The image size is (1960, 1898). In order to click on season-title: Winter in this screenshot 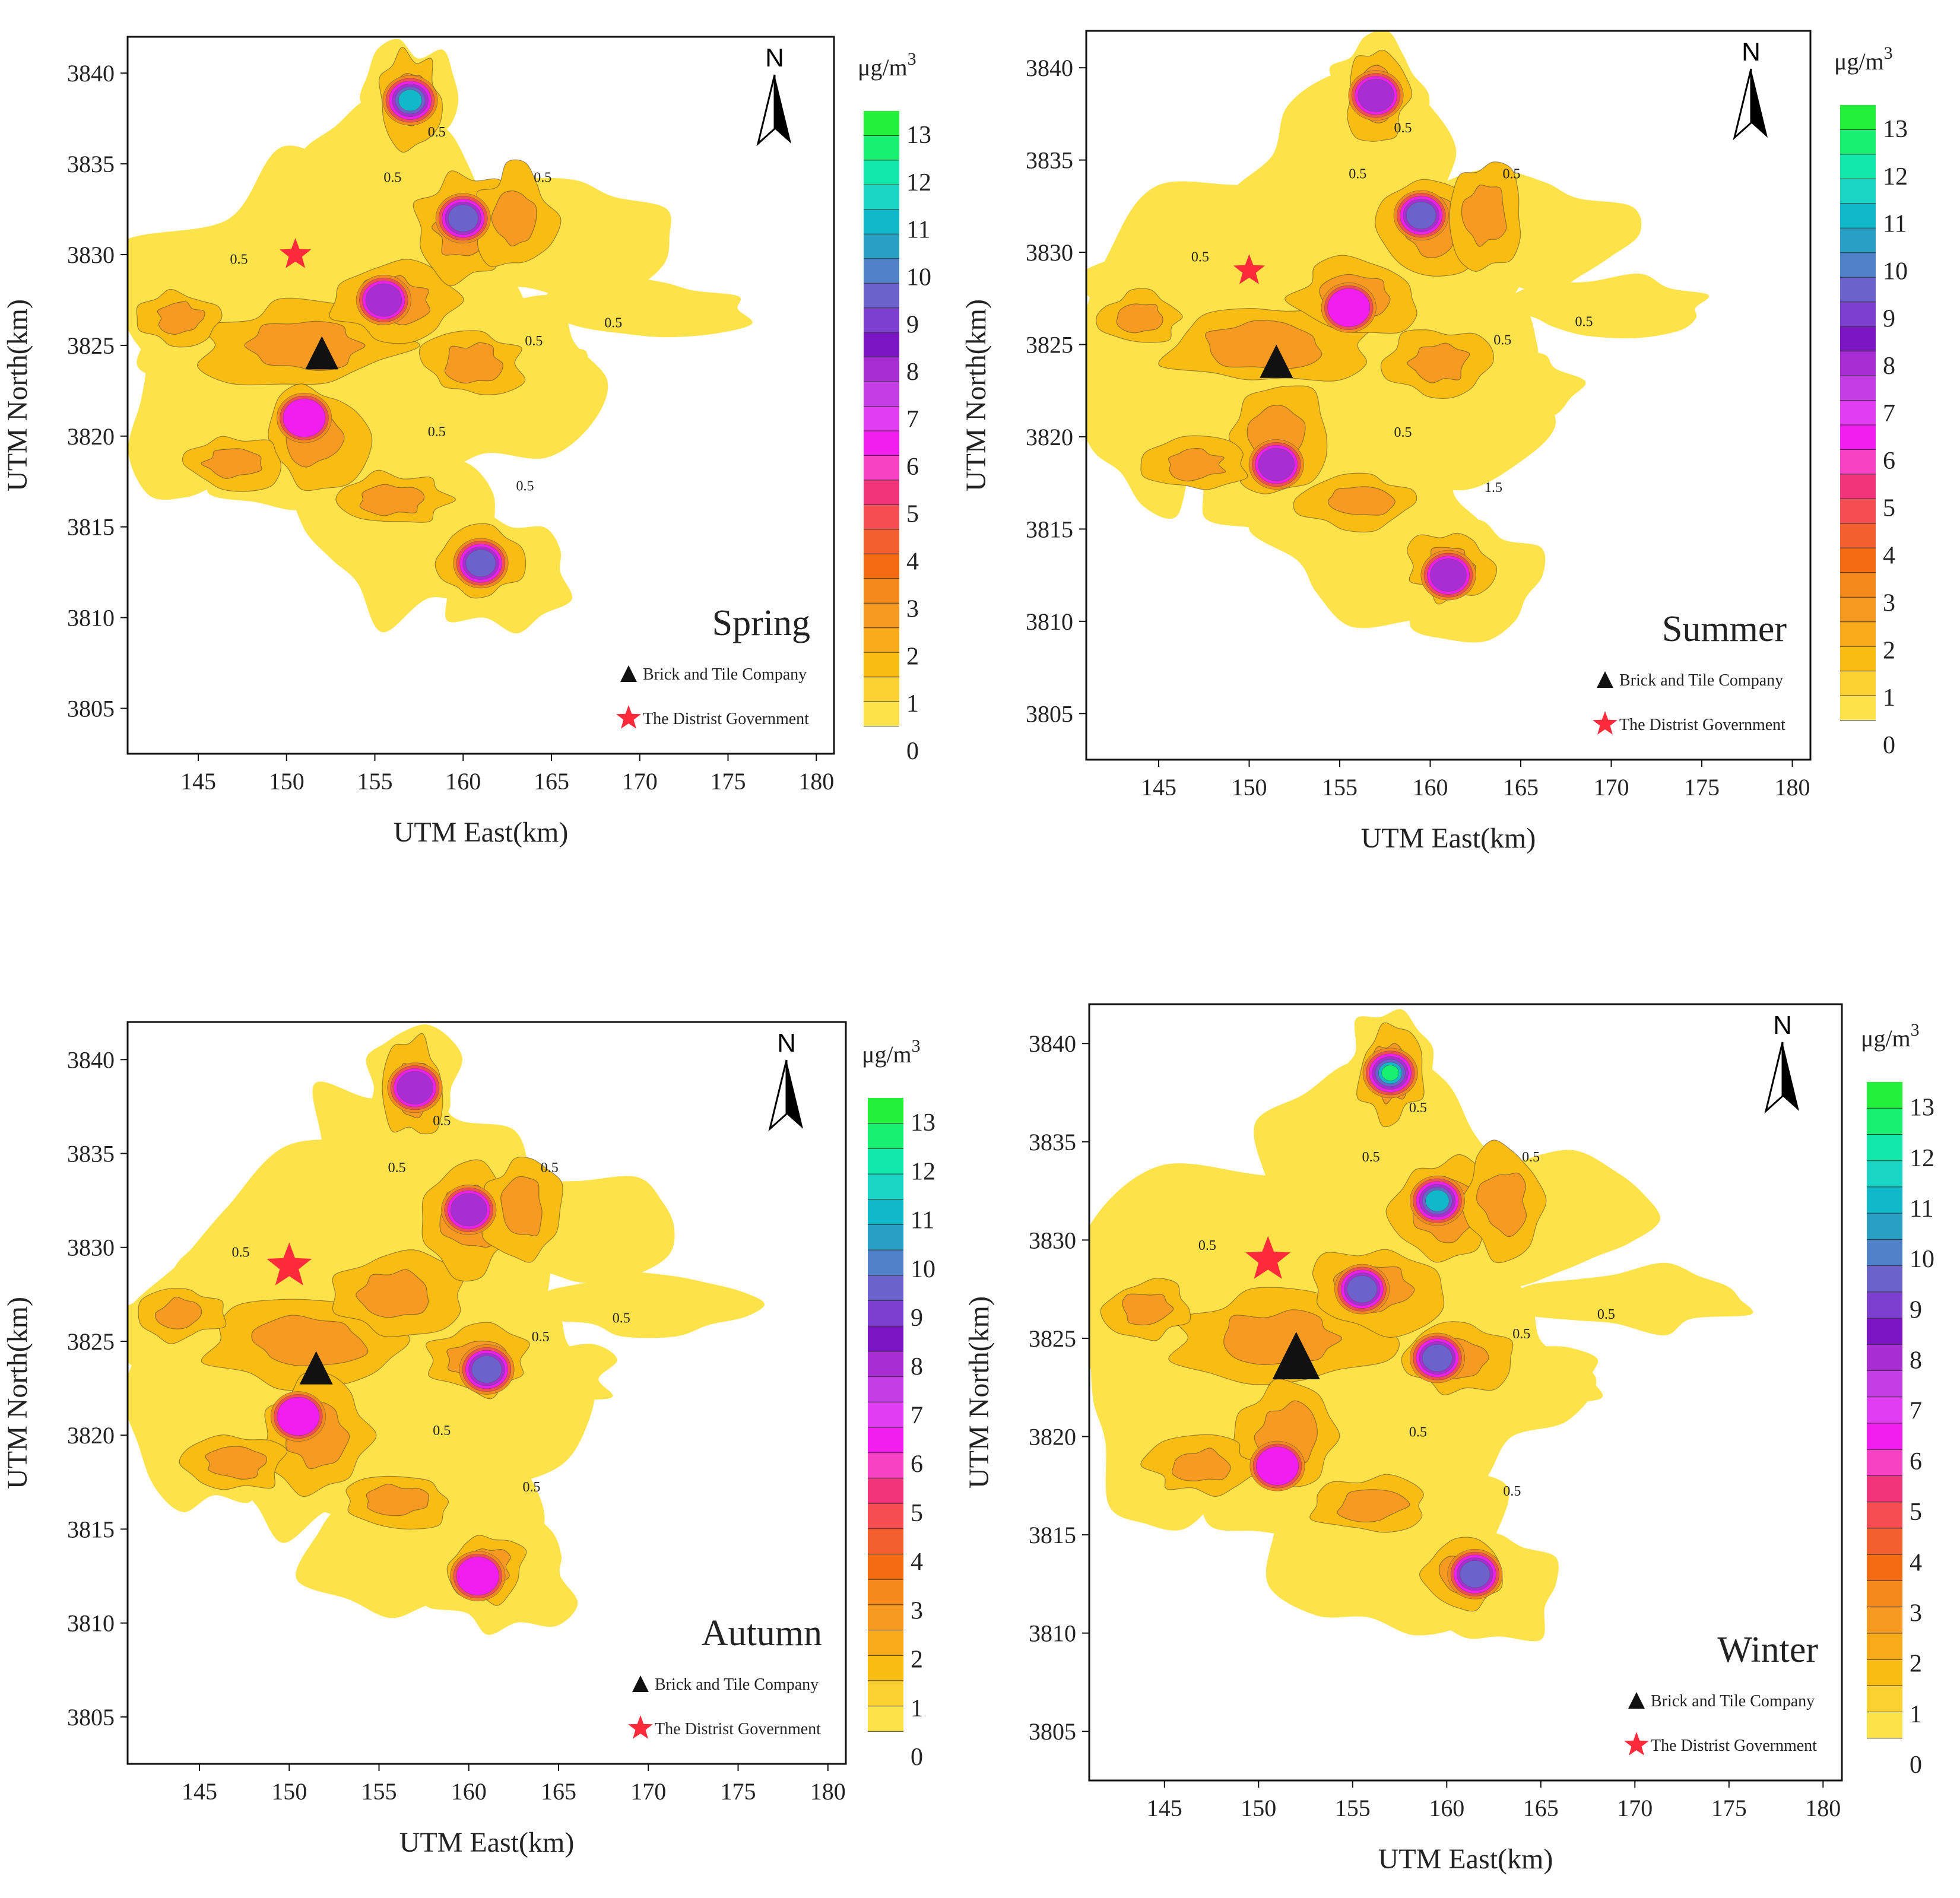, I will do `click(1768, 1650)`.